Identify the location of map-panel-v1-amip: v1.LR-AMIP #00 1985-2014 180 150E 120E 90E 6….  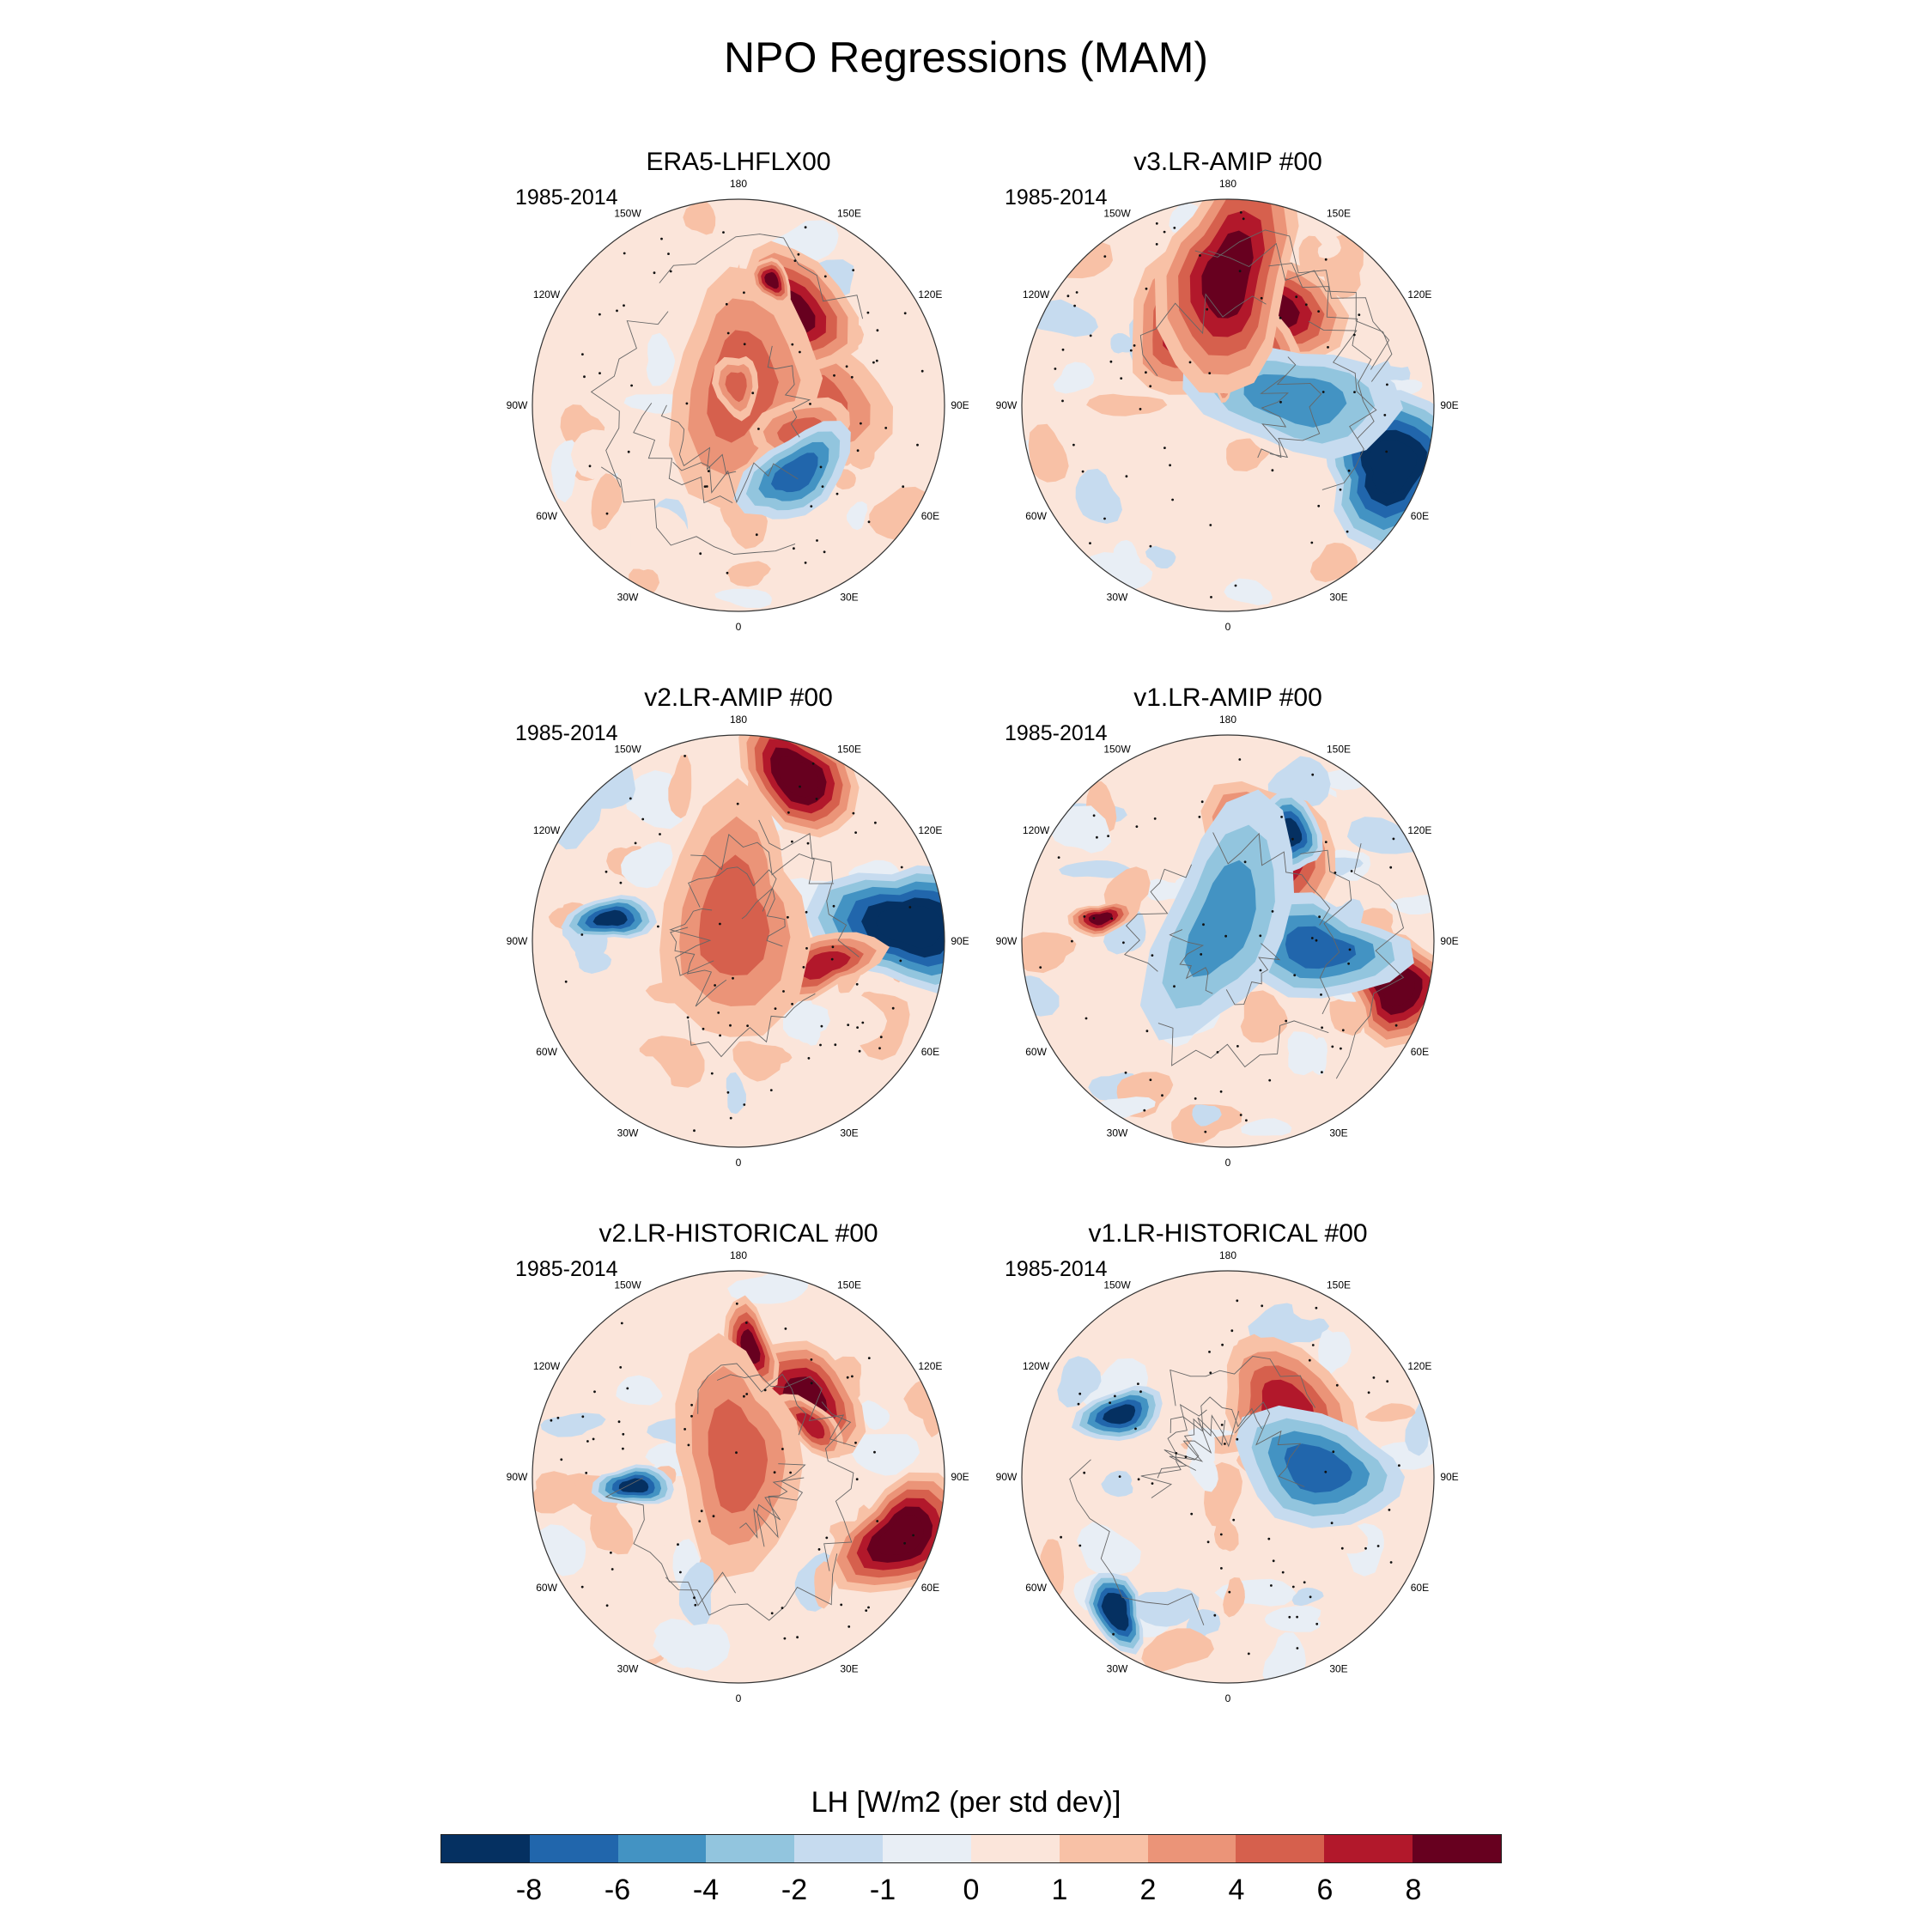
(1228, 926).